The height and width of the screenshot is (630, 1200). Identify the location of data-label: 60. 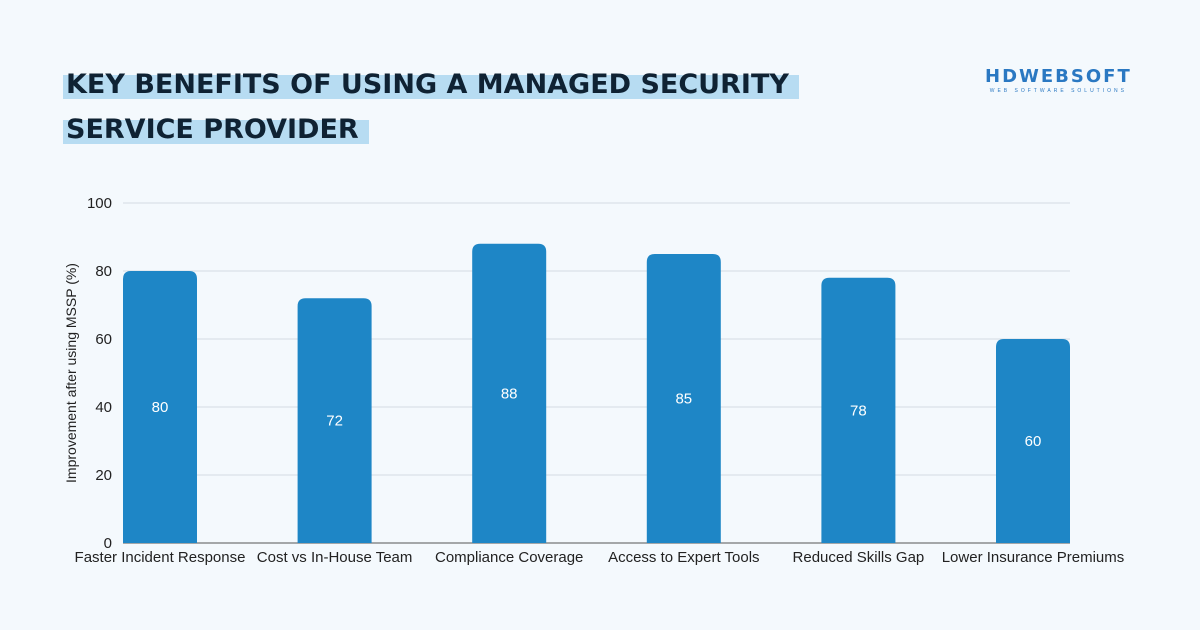
(1033, 441).